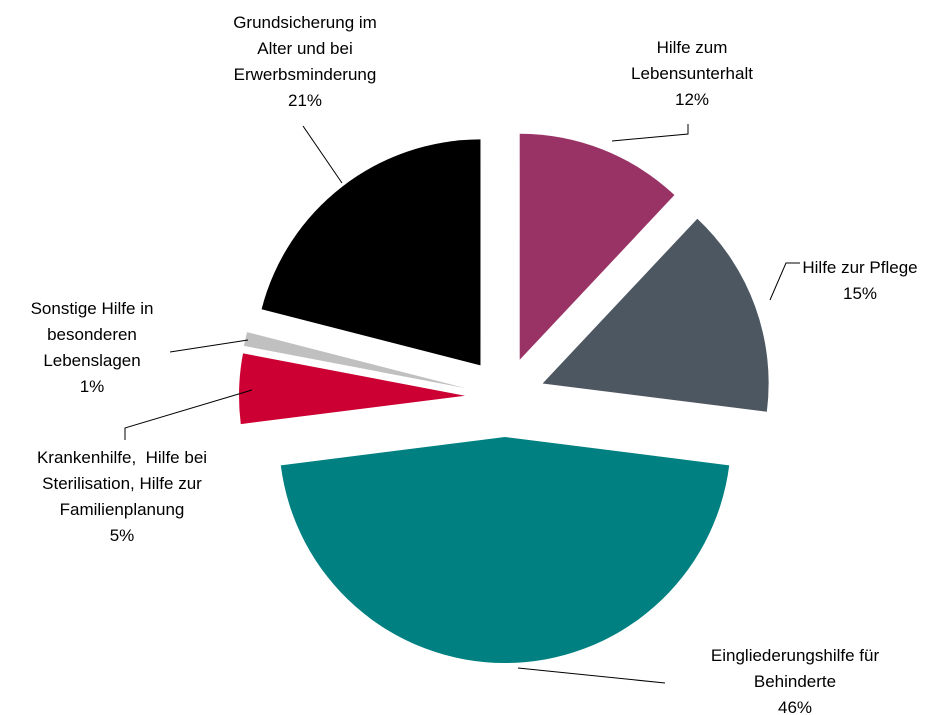 This screenshot has height=715, width=952. I want to click on slice-label: Eingliederungshilfe für Behinderte 46%, so click(795, 679).